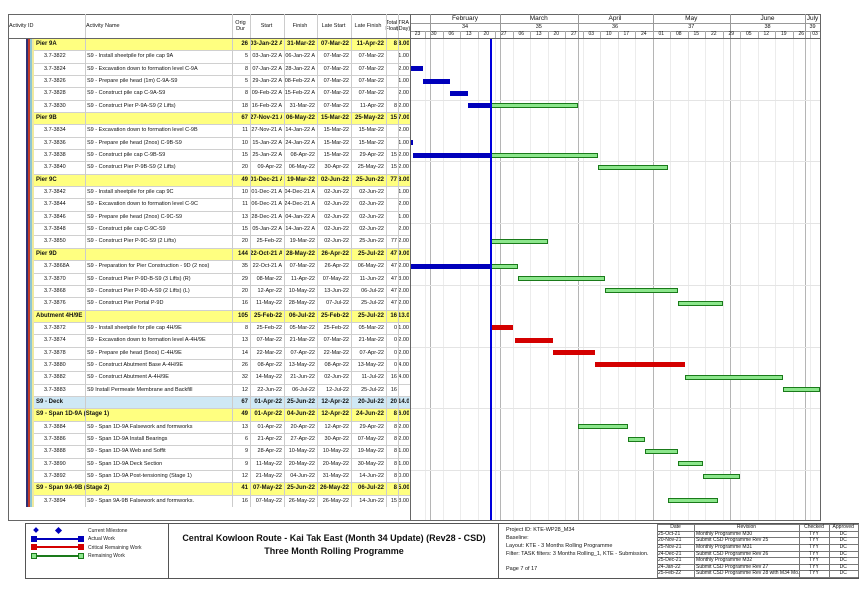 The height and width of the screenshot is (613, 867). I want to click on orig-dur-value: 49, so click(244, 179).